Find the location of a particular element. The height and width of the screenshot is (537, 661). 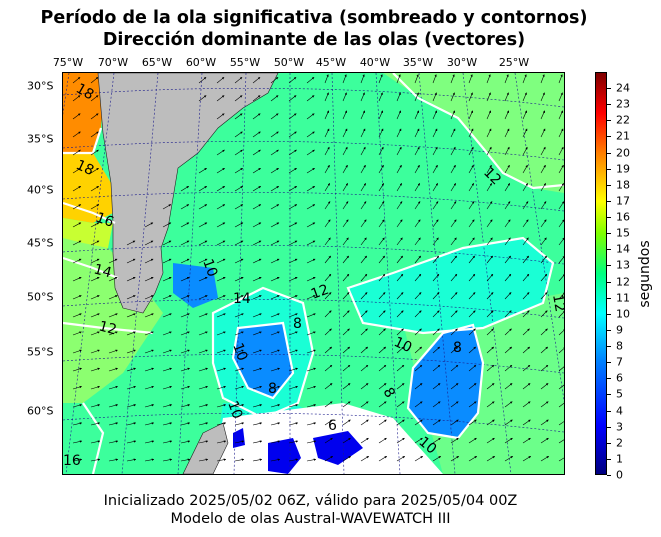

colorbar-tick-label: 16 is located at coordinates (623, 217).